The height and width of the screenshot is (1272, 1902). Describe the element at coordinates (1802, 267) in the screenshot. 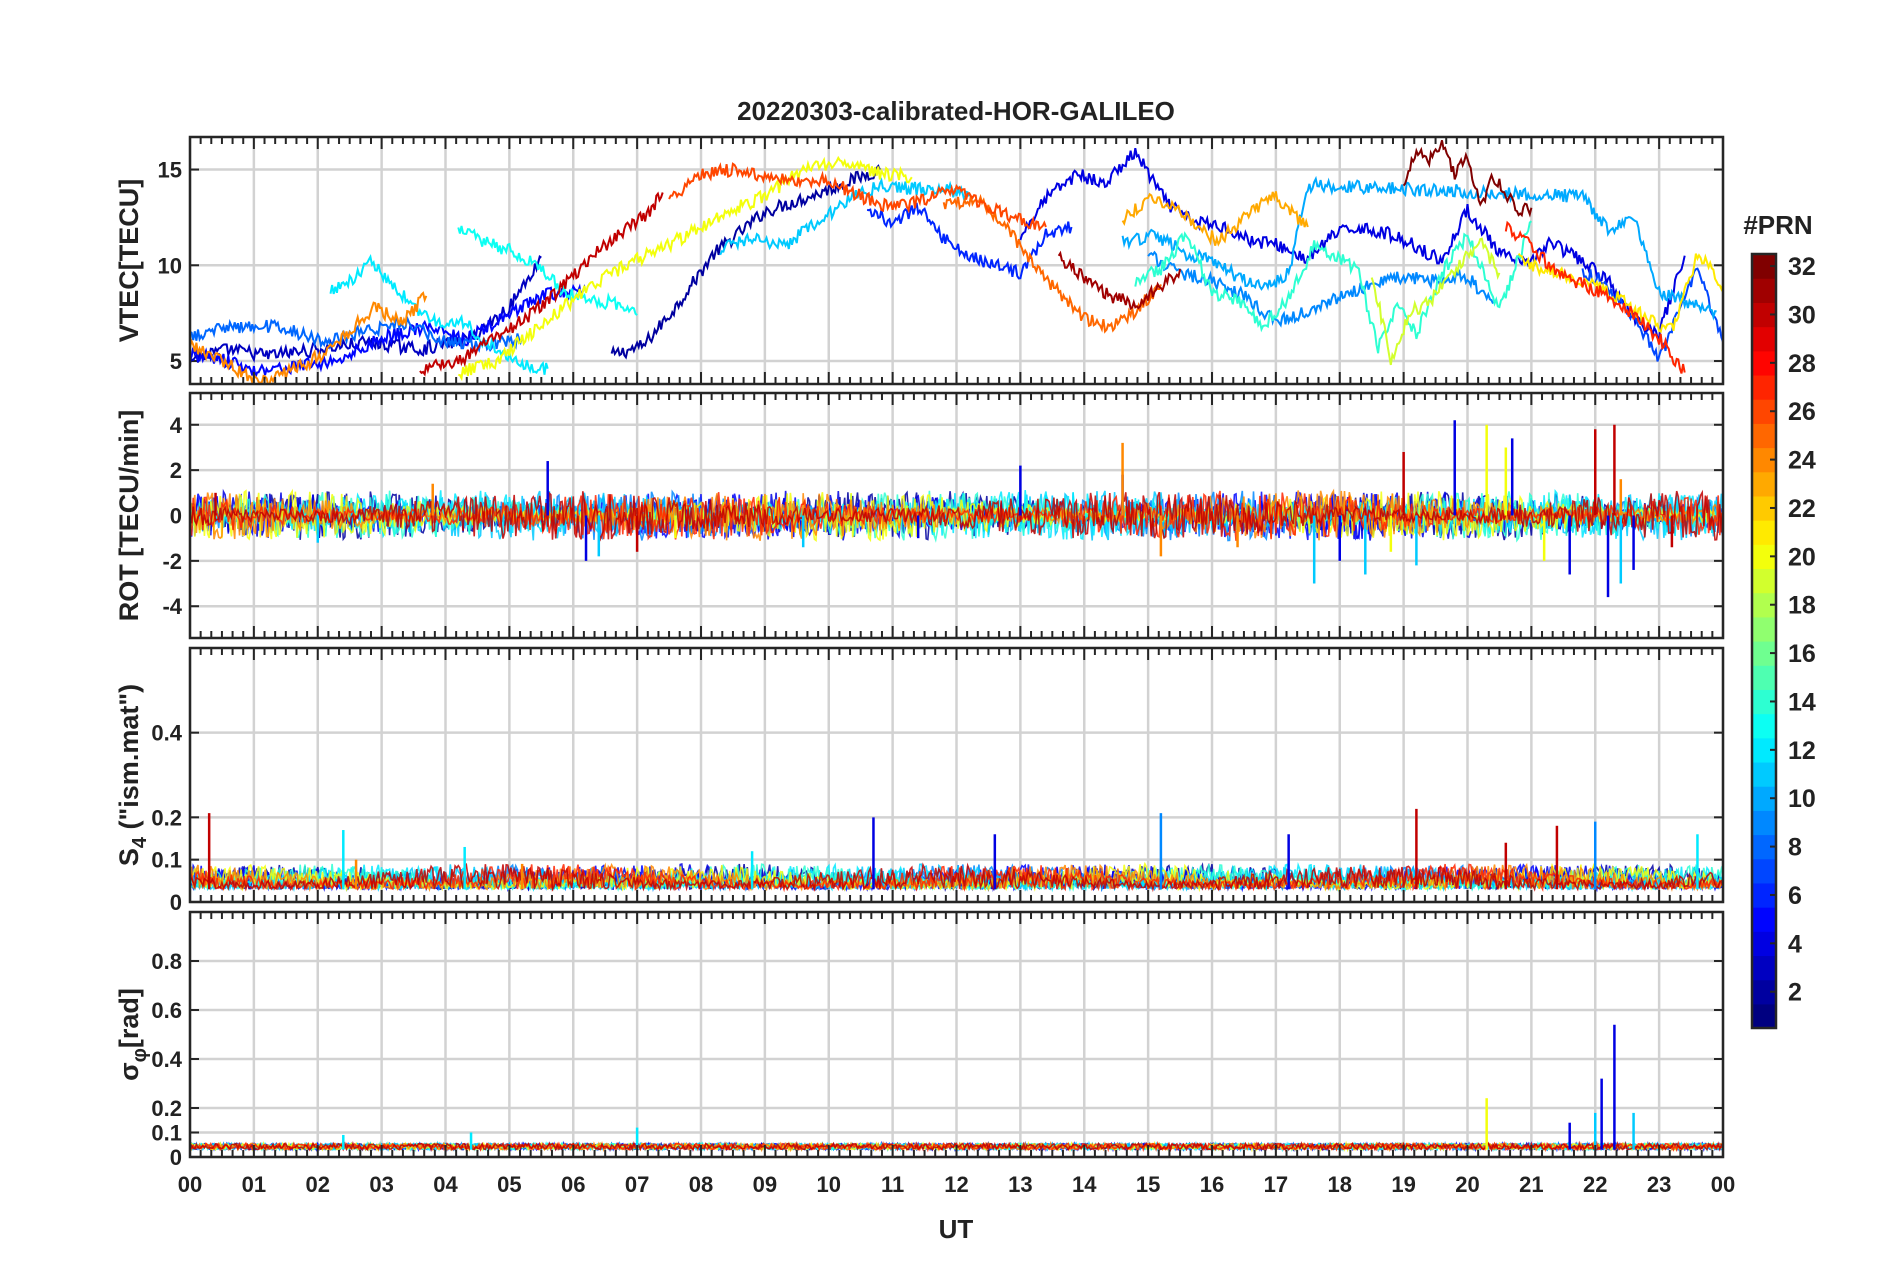

I see `colorbar-tick-label: 32` at that location.